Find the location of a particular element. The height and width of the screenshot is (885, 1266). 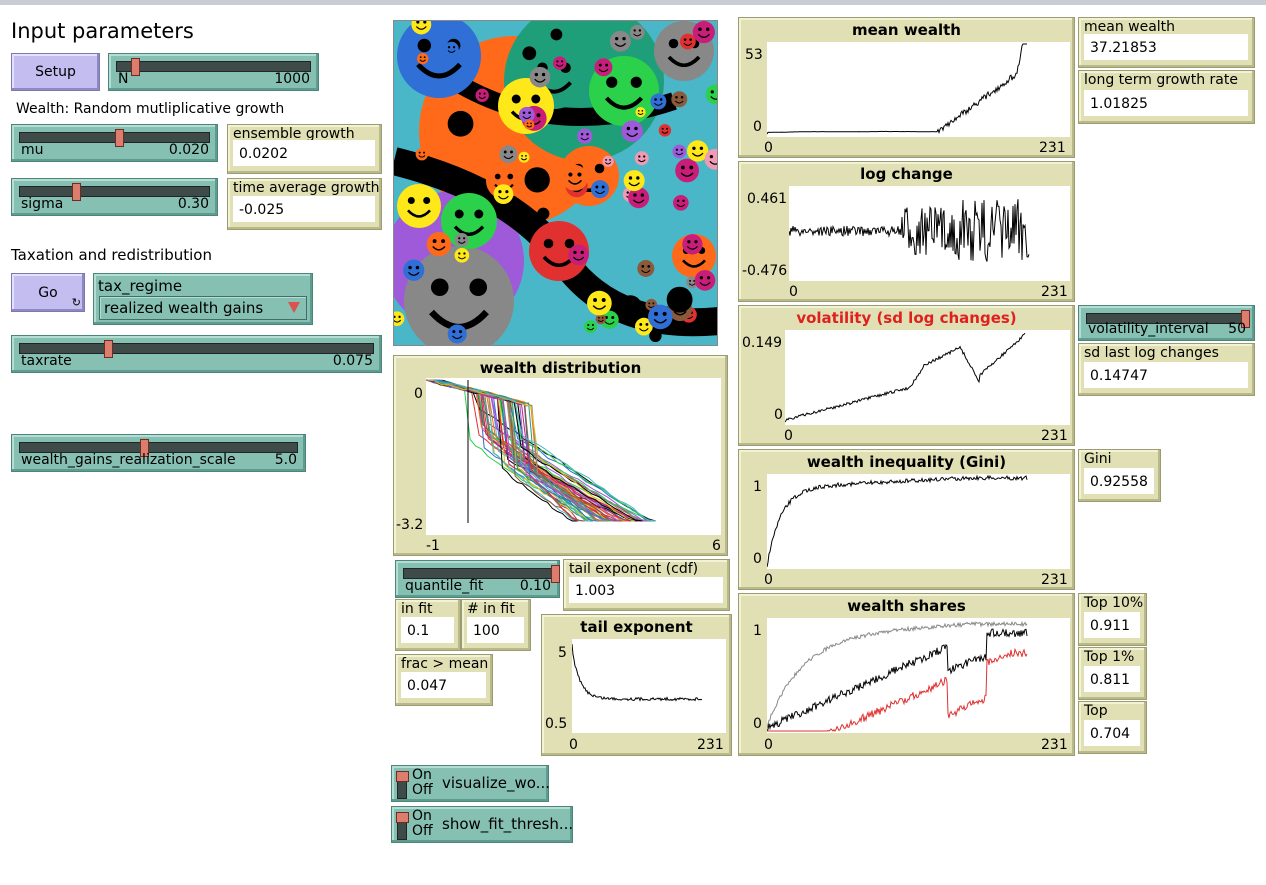

slider-taxrate: taxrate 0.075 is located at coordinates (196, 354).